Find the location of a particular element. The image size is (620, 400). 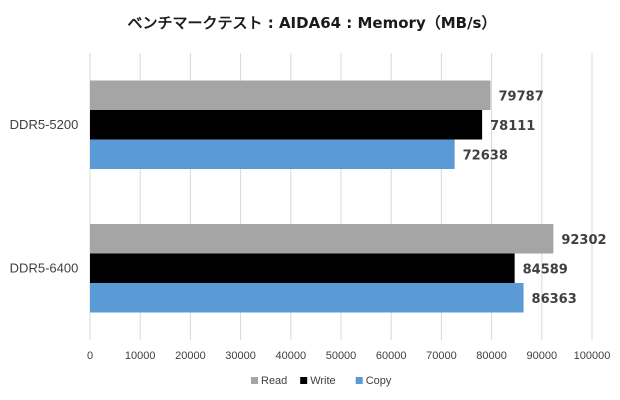

data-label: 78111 is located at coordinates (512, 126).